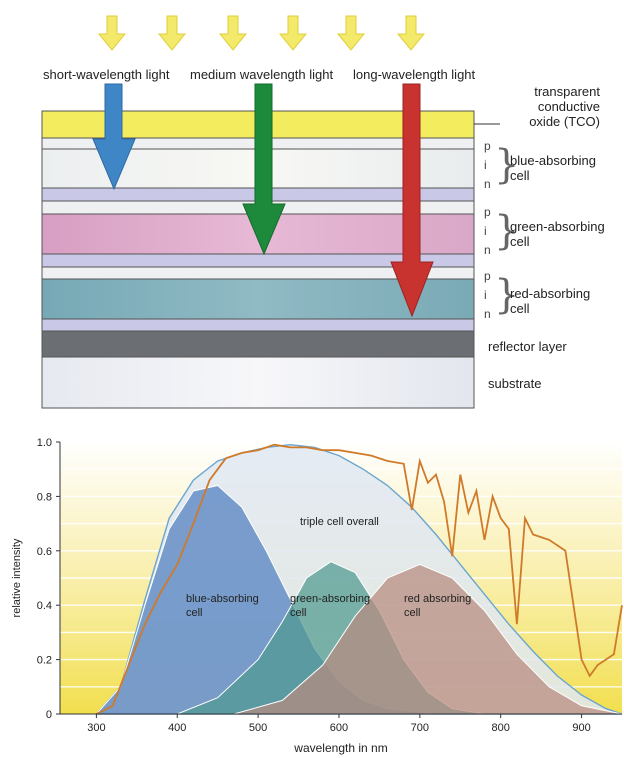 The height and width of the screenshot is (758, 624). What do you see at coordinates (298, 613) in the screenshot?
I see `green-cell-annotation-2: cell` at bounding box center [298, 613].